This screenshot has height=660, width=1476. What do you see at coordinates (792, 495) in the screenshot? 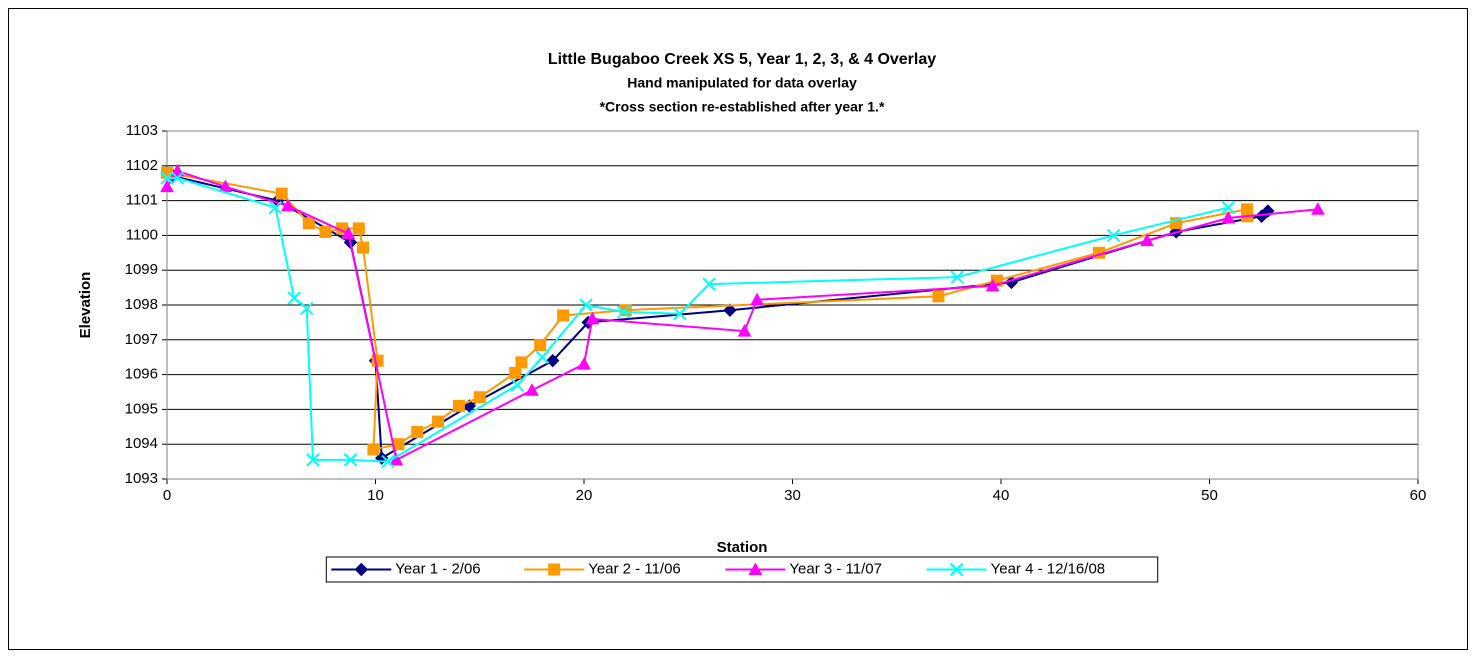
I see `x-tick-label: 30` at bounding box center [792, 495].